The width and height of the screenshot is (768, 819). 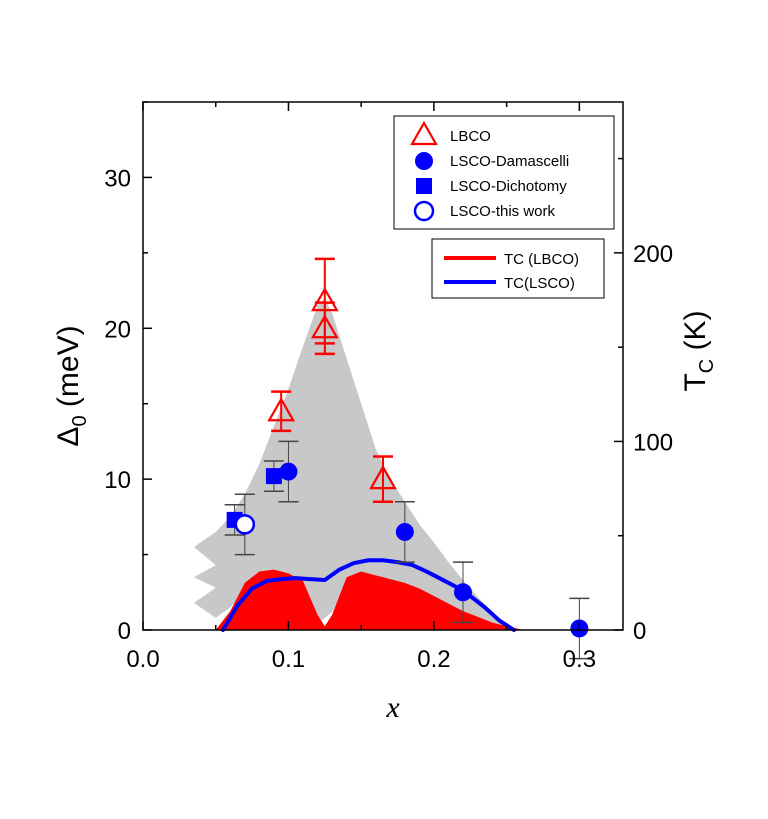 What do you see at coordinates (124, 631) in the screenshot?
I see `y-left-tick-label: 0` at bounding box center [124, 631].